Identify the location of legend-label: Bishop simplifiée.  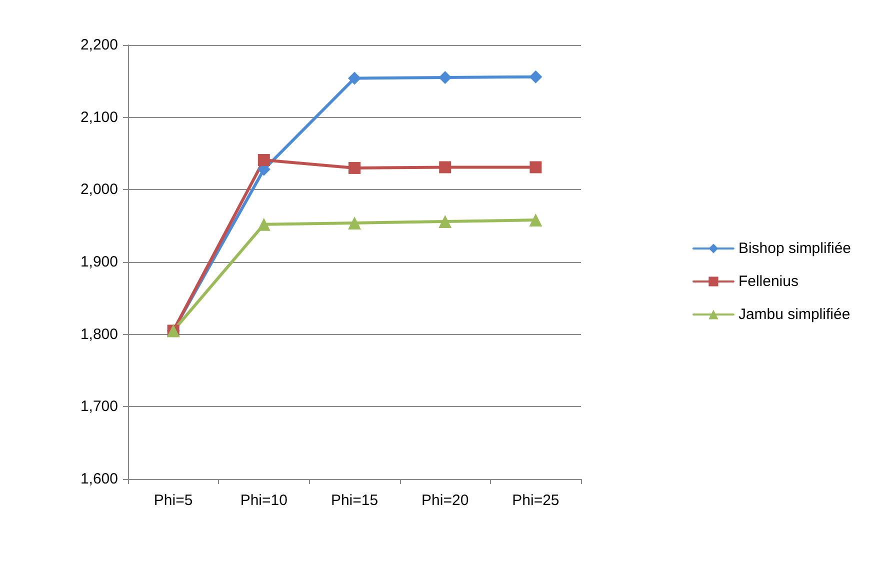
(795, 248).